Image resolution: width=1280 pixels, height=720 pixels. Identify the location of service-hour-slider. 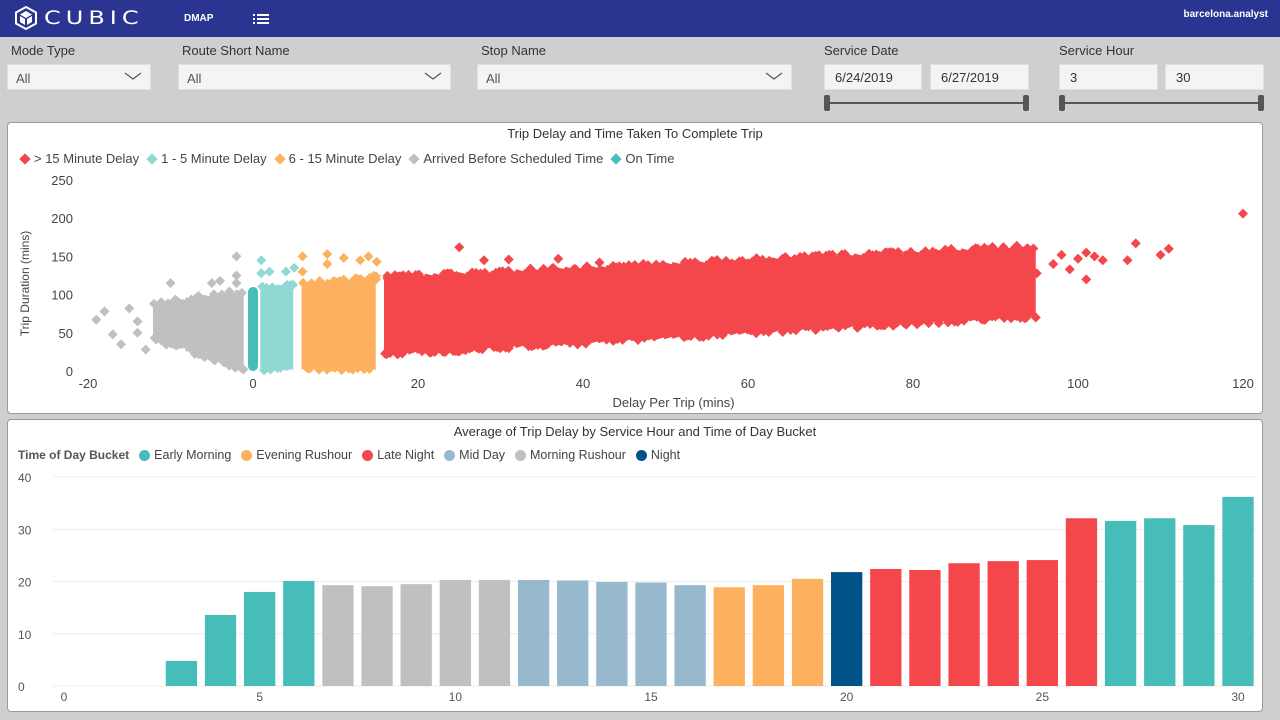
(1161, 103).